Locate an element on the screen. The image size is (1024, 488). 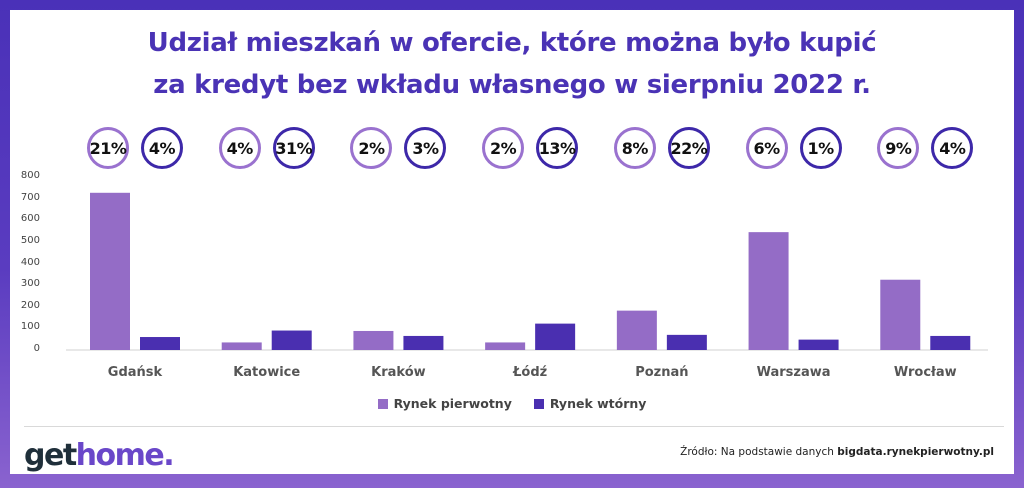
legend-swatch-secondary is located at coordinates (538, 403).